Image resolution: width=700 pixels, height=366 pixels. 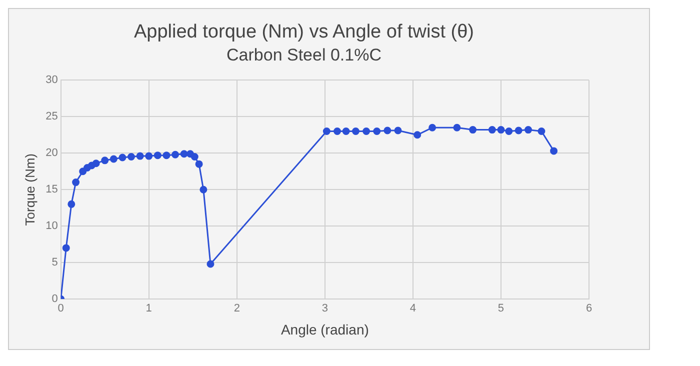 What do you see at coordinates (52, 116) in the screenshot?
I see `y-tick-label: 25` at bounding box center [52, 116].